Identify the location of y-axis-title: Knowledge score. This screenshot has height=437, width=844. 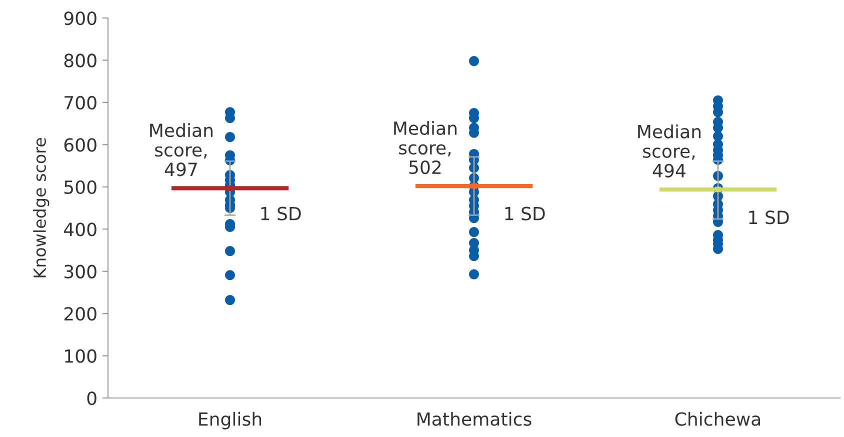
(41, 208).